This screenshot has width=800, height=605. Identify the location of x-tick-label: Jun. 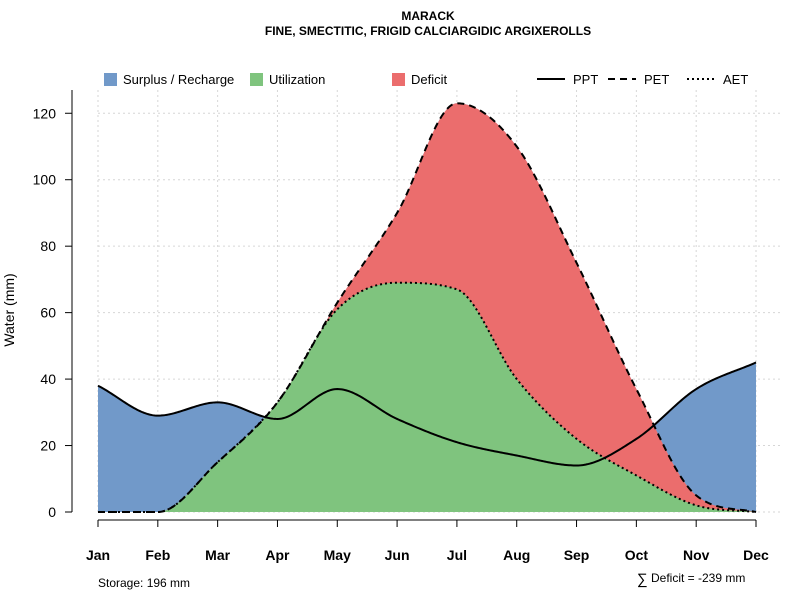
(397, 555).